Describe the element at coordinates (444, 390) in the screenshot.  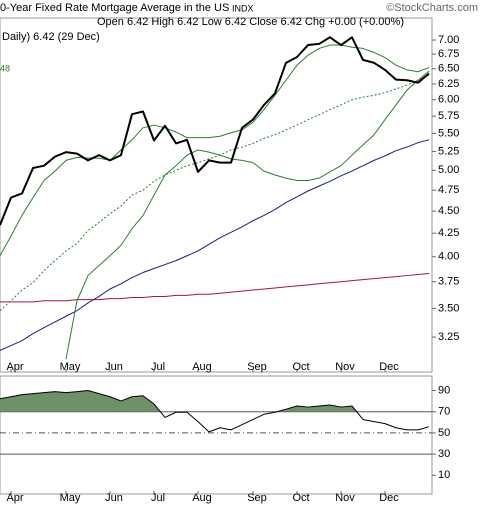
I see `y-tick-label: 90` at that location.